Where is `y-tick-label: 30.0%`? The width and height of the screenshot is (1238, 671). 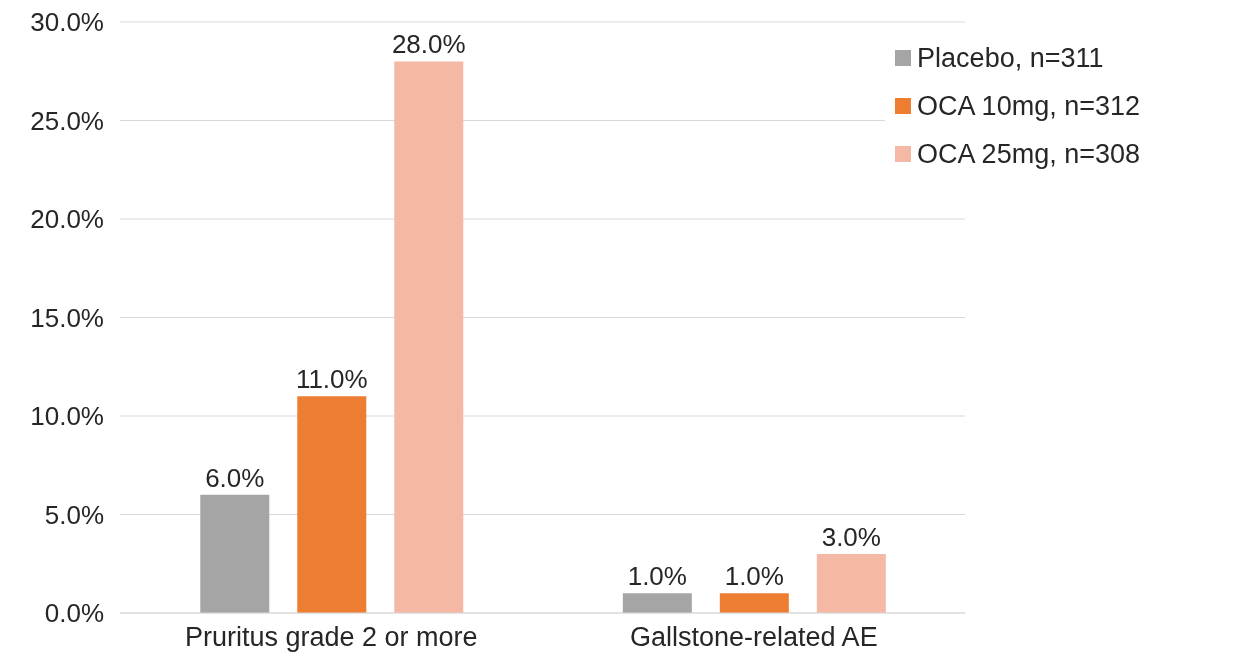 y-tick-label: 30.0% is located at coordinates (67, 22).